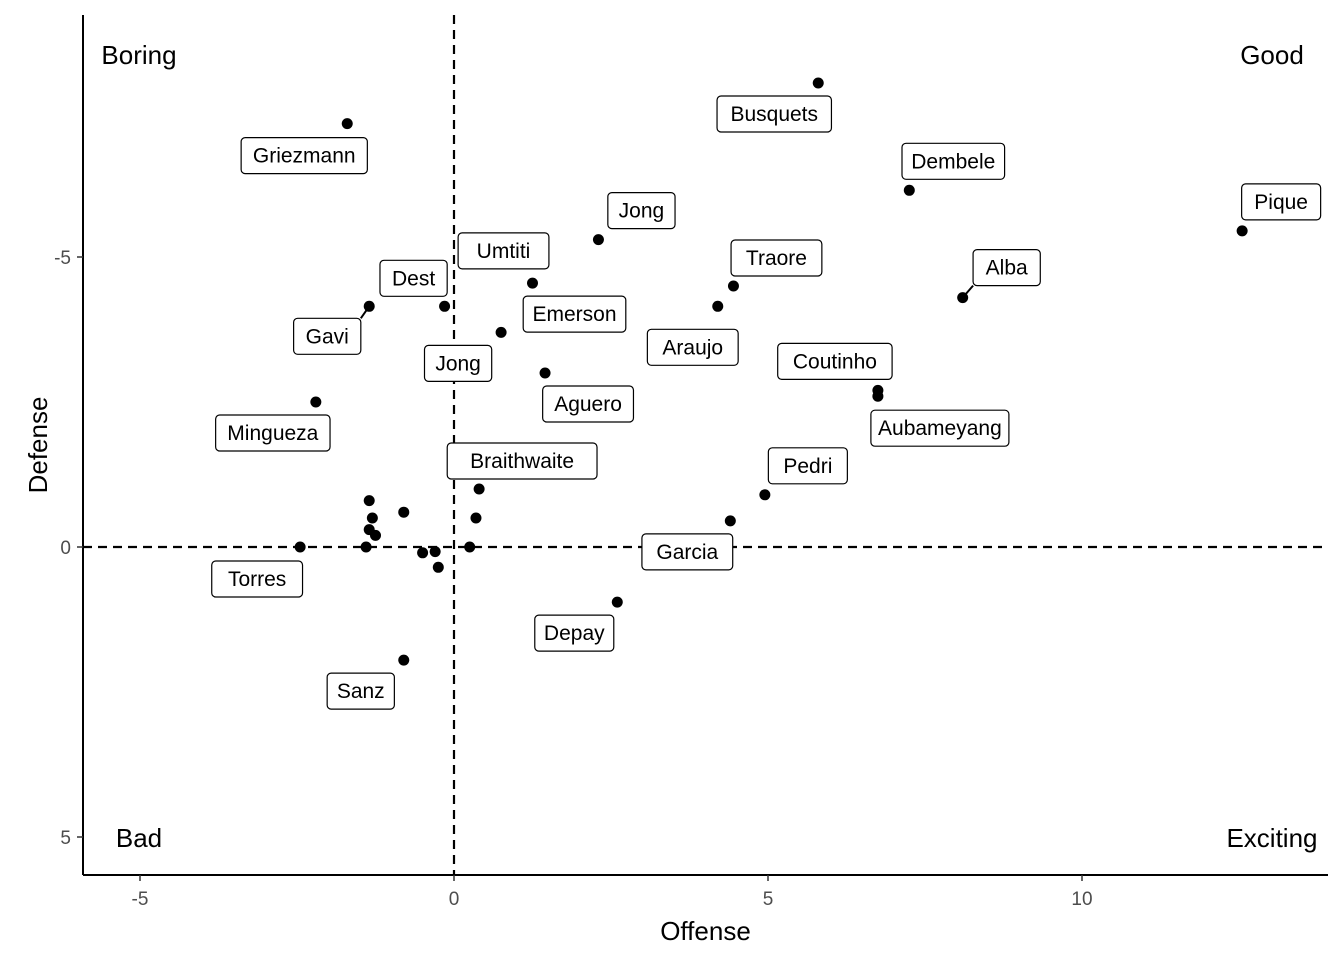 Image resolution: width=1344 pixels, height=960 pixels. I want to click on x-tick-label: -5, so click(140, 899).